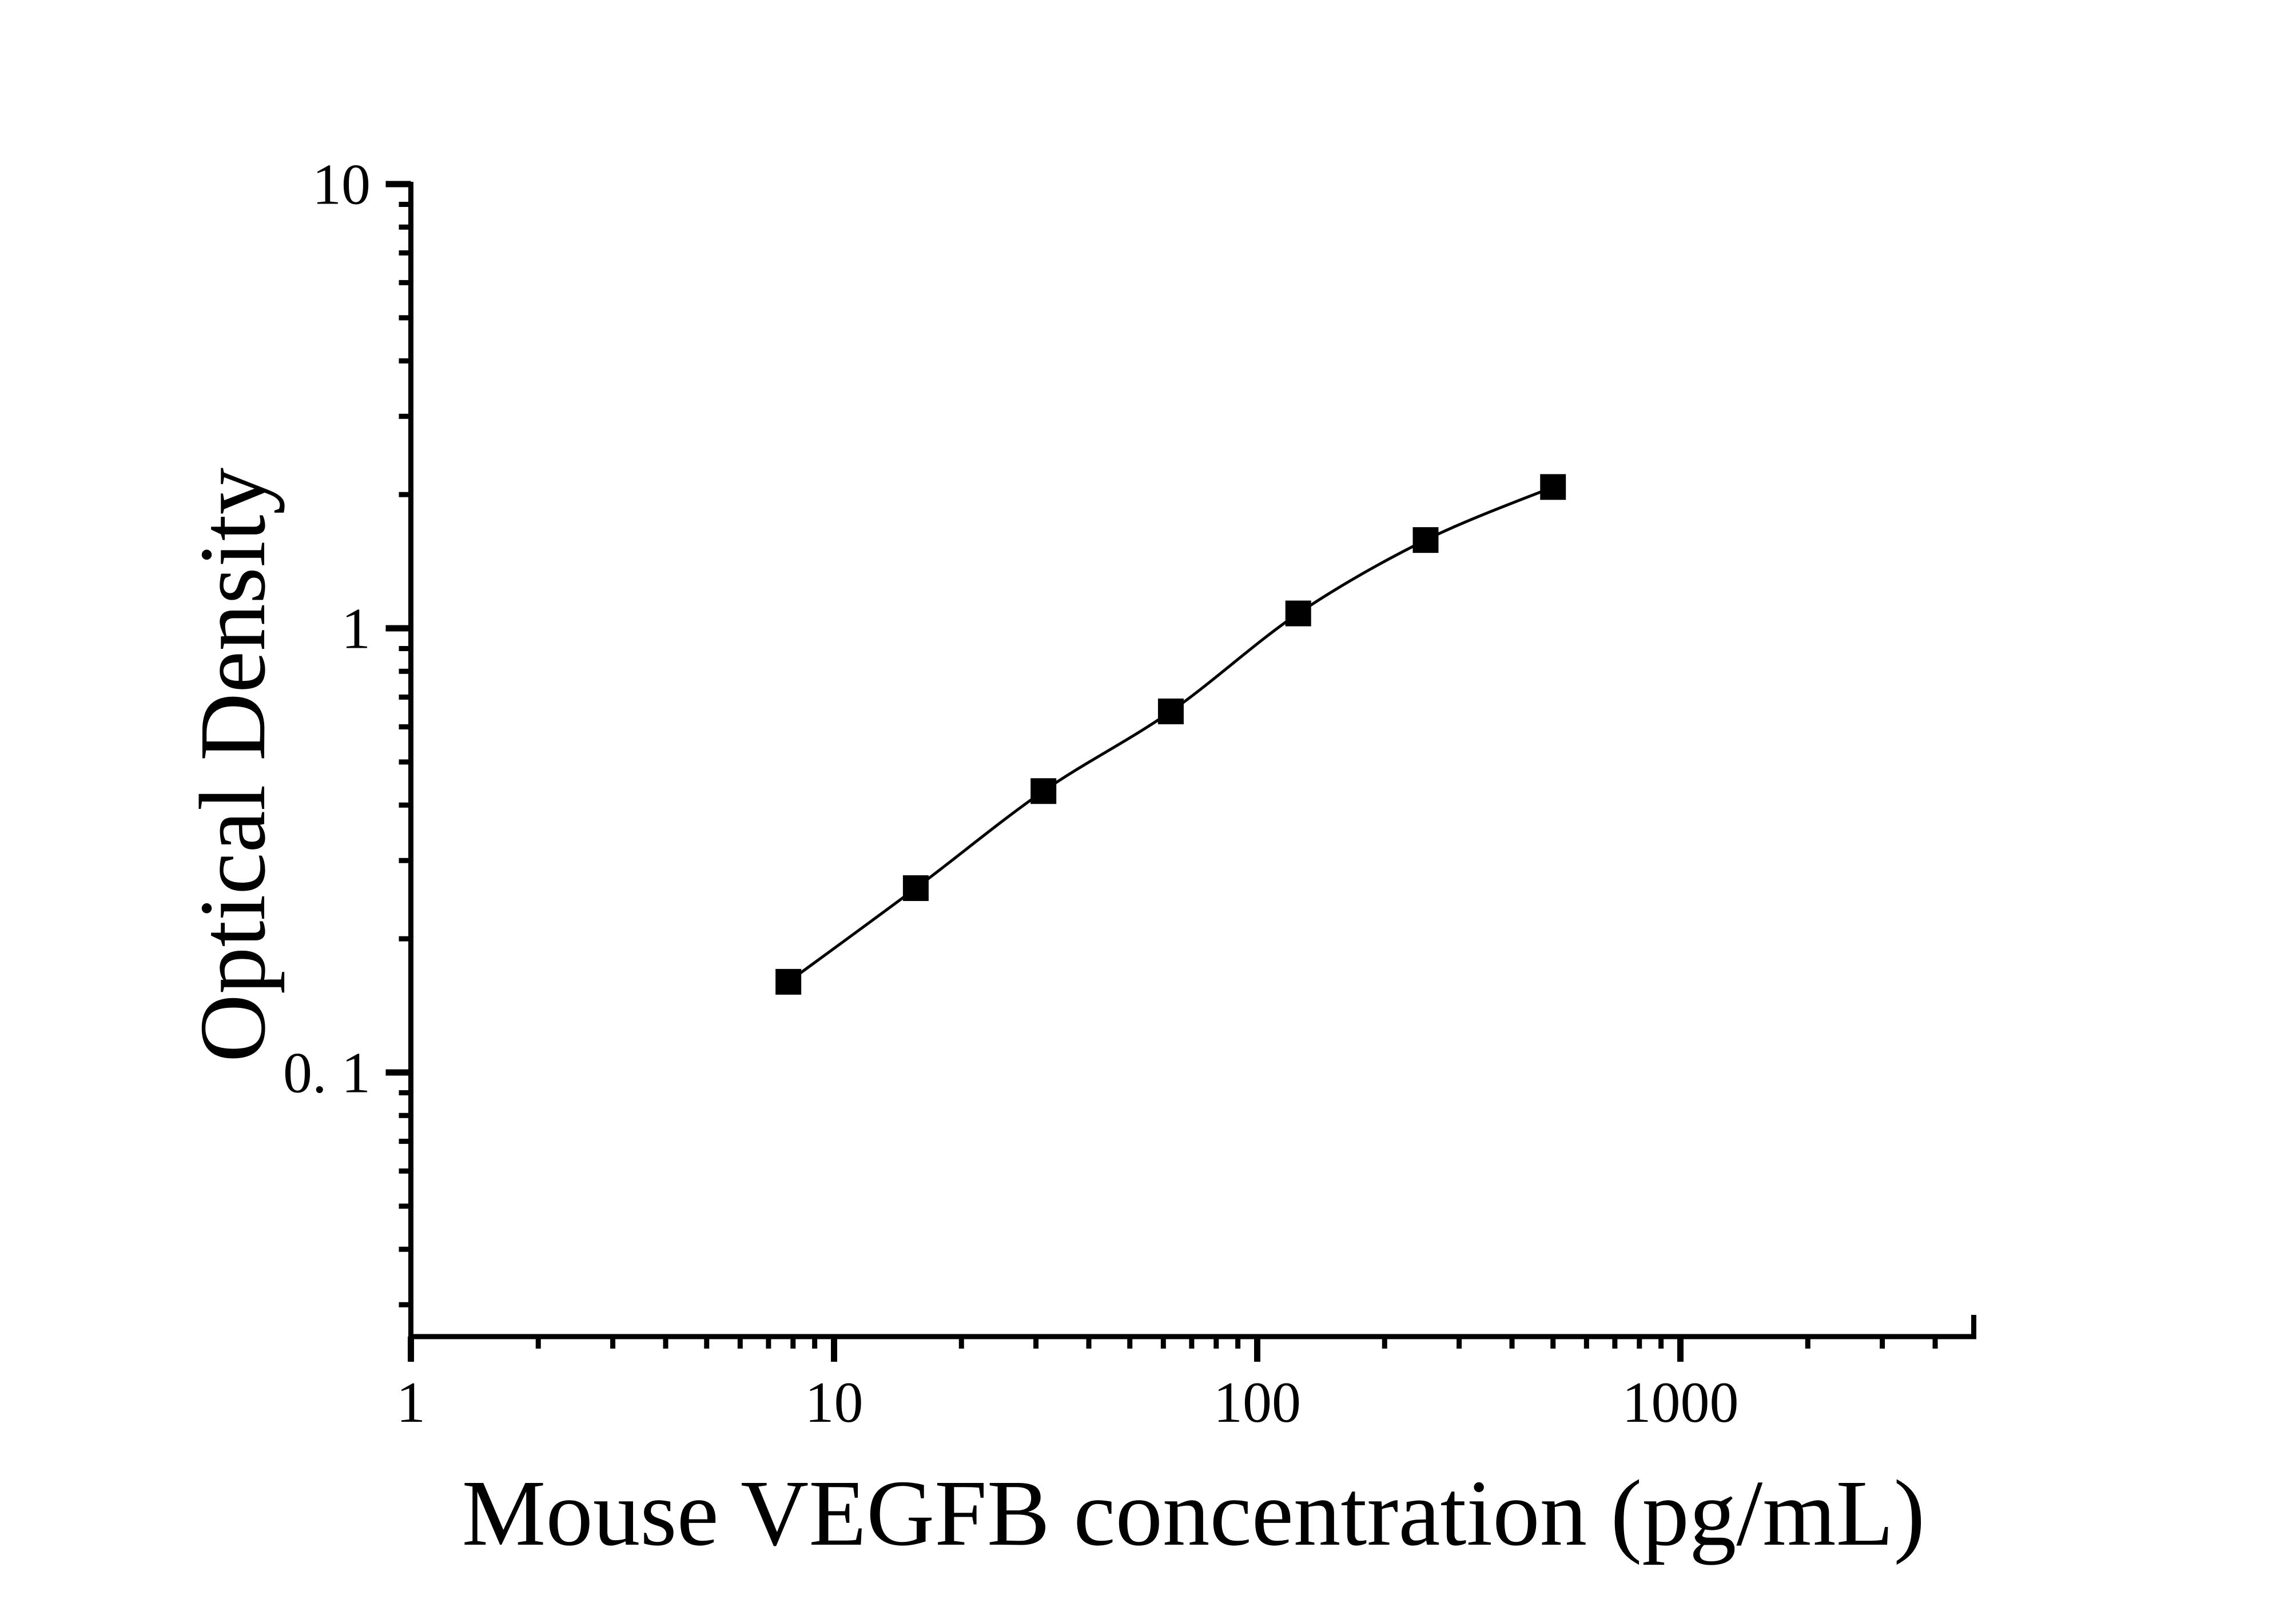 The image size is (2296, 1607). I want to click on x-axis-major-ticks, so click(1046, 1349).